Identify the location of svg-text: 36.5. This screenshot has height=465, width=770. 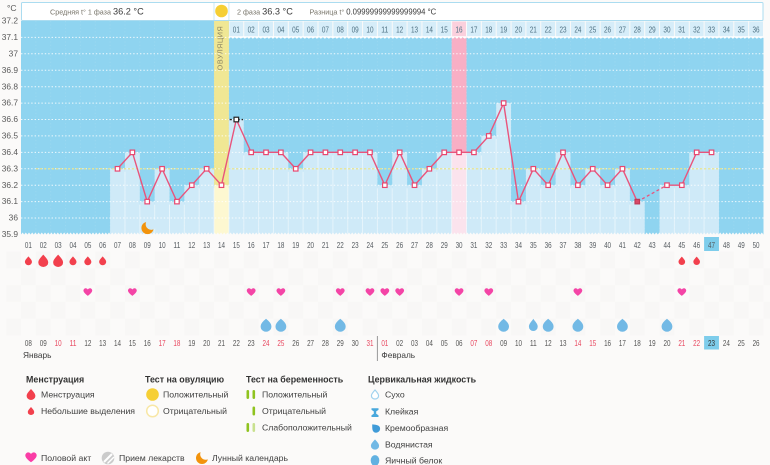
(10, 136).